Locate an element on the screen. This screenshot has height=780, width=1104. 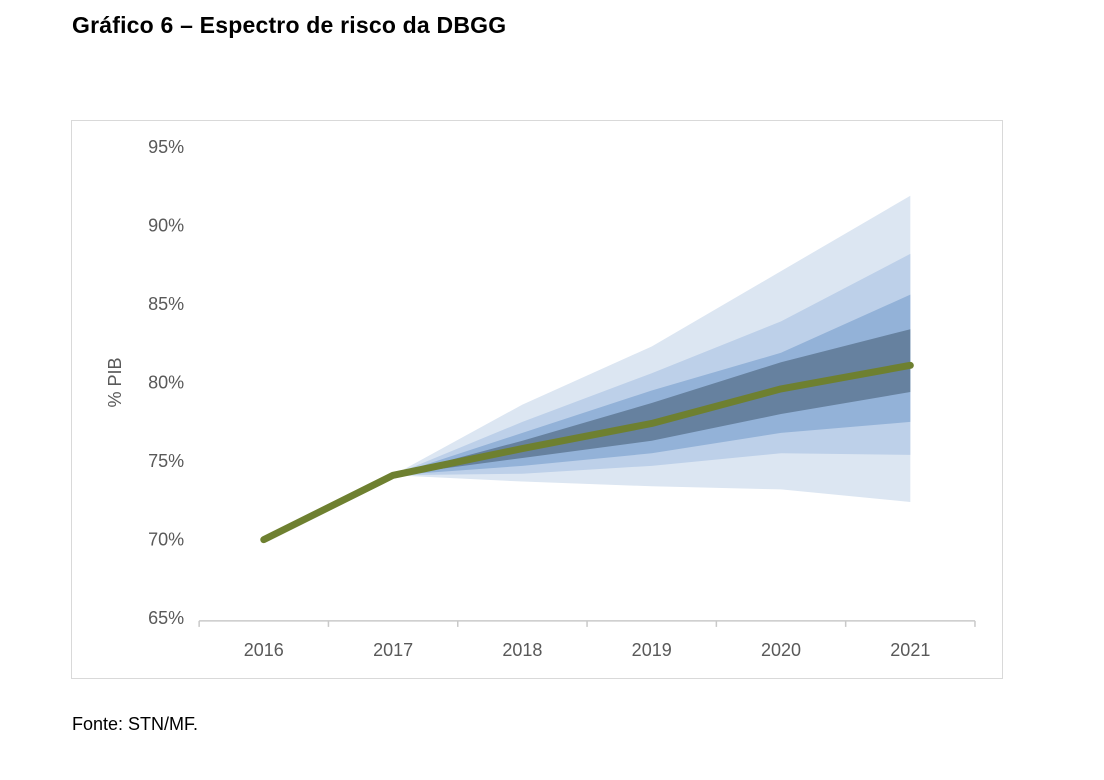
x-tick-label: 2018 is located at coordinates (522, 650).